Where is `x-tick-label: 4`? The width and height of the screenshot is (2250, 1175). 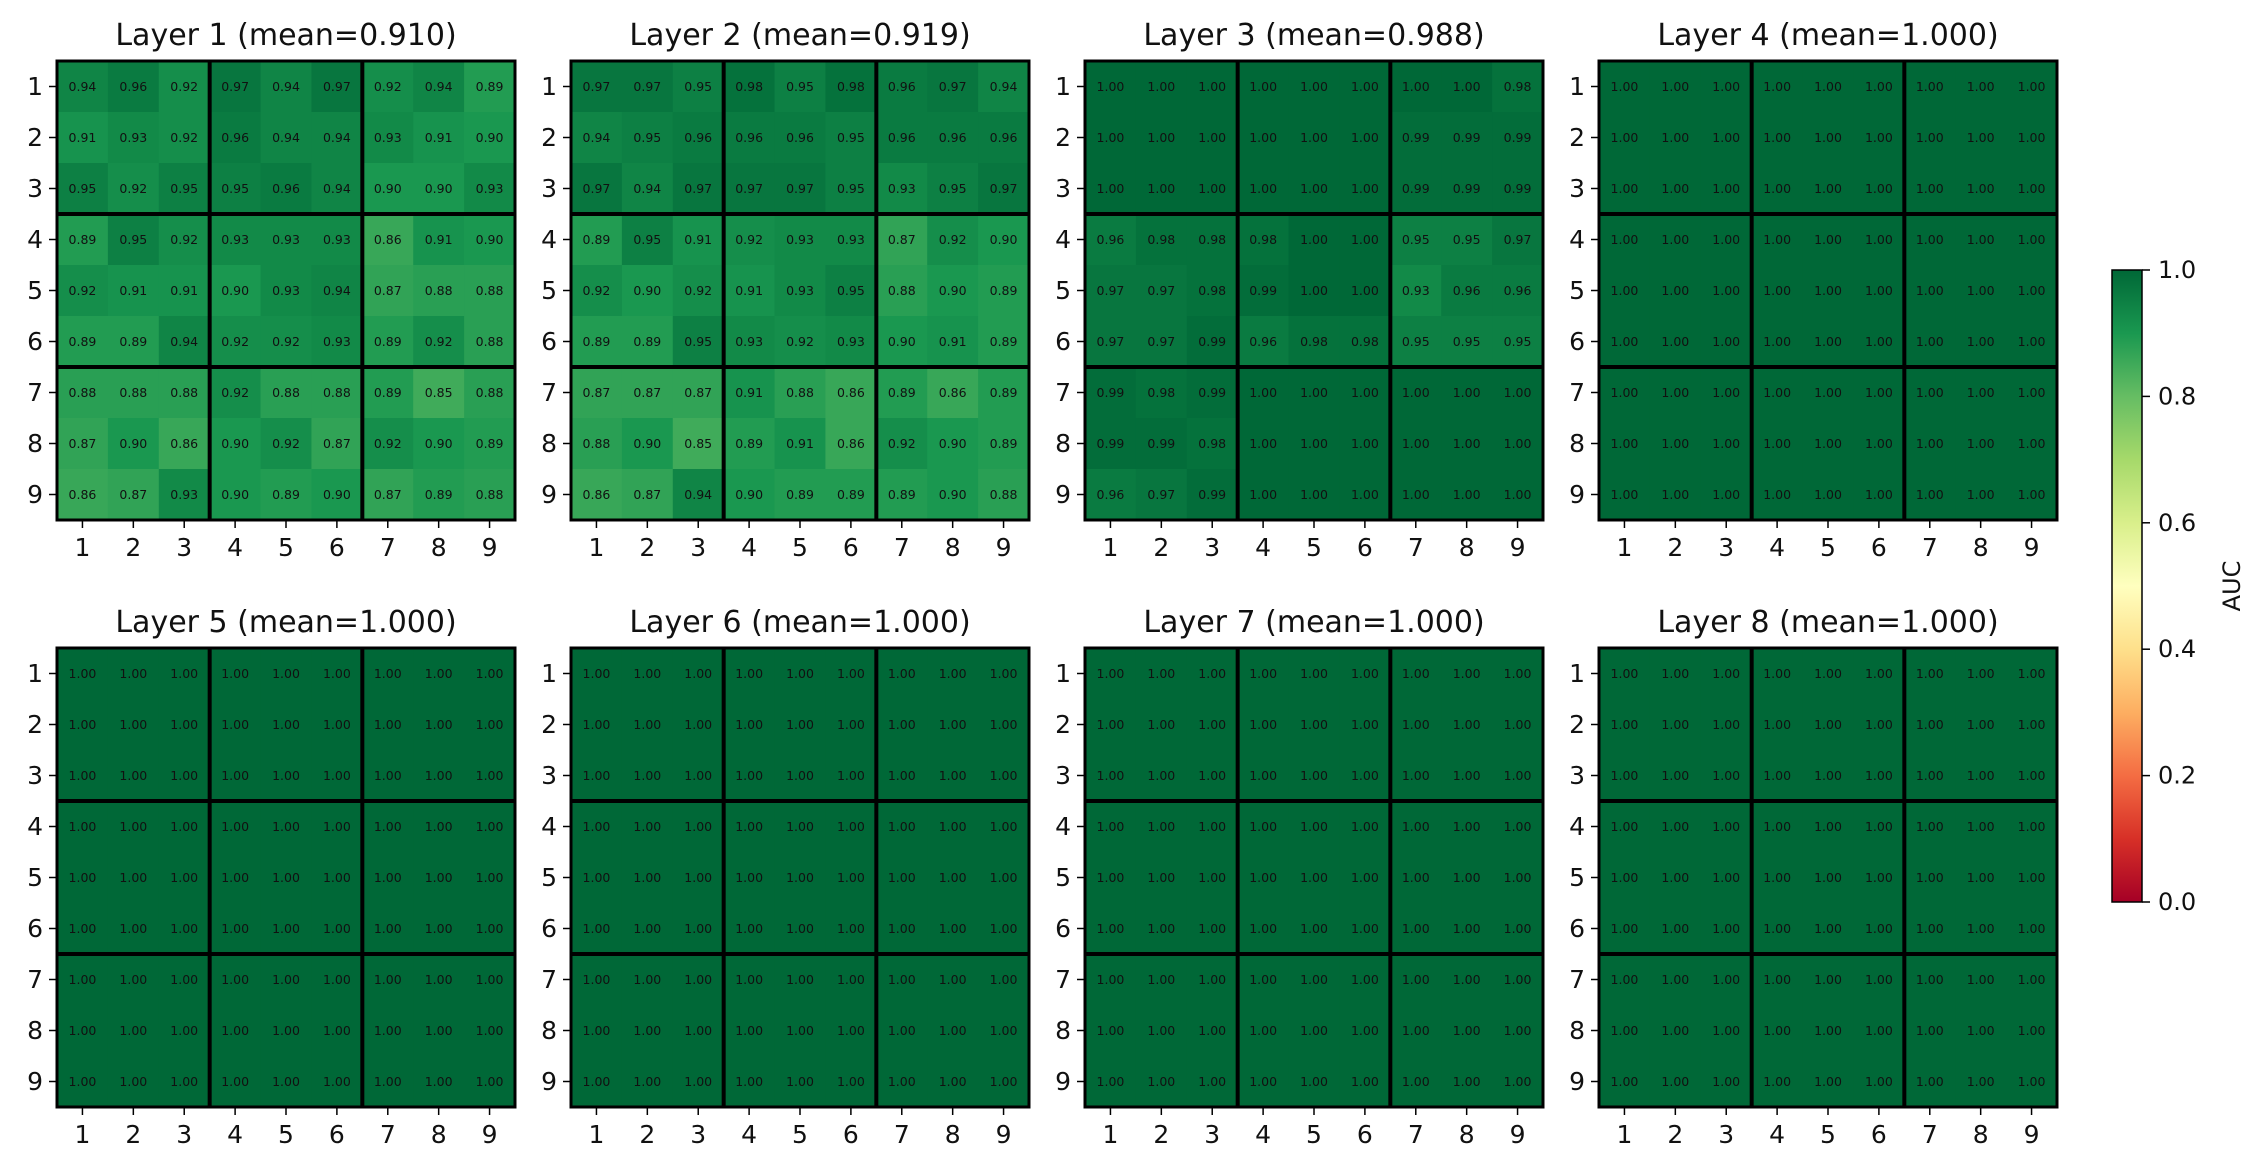
x-tick-label: 4 is located at coordinates (1263, 1134).